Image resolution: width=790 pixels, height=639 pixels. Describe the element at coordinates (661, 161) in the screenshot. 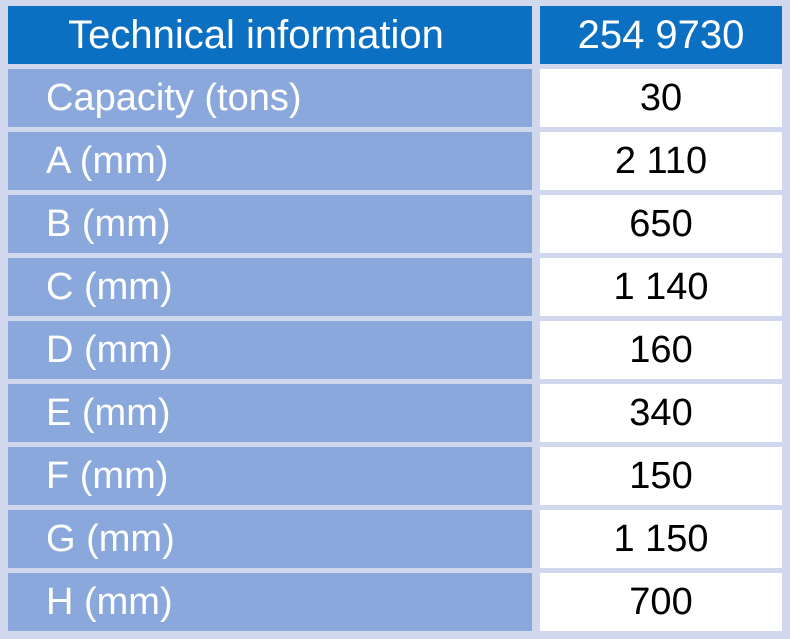

I see `row-value-a: 2 110` at that location.